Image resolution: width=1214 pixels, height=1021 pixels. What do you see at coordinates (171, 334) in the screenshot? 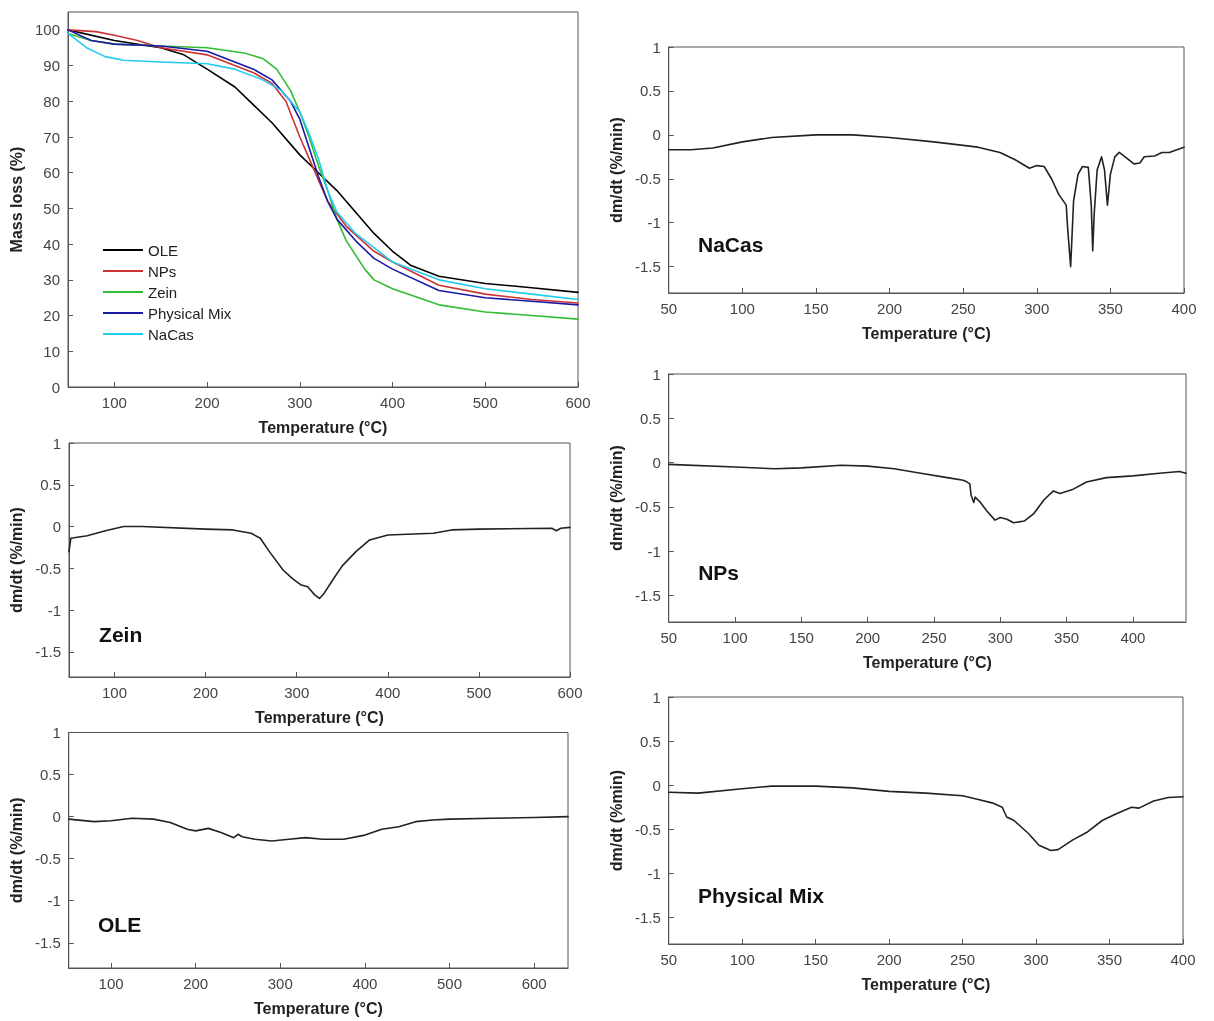
I see `legend-label: NaCas` at bounding box center [171, 334].